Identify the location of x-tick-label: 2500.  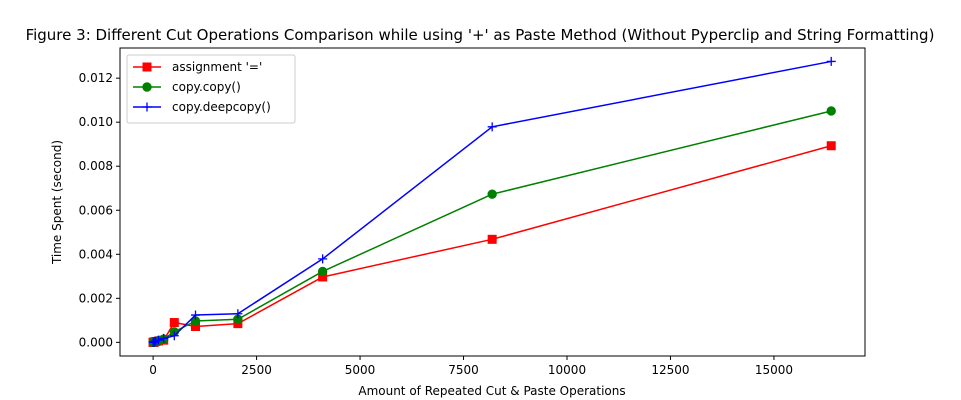
(256, 370).